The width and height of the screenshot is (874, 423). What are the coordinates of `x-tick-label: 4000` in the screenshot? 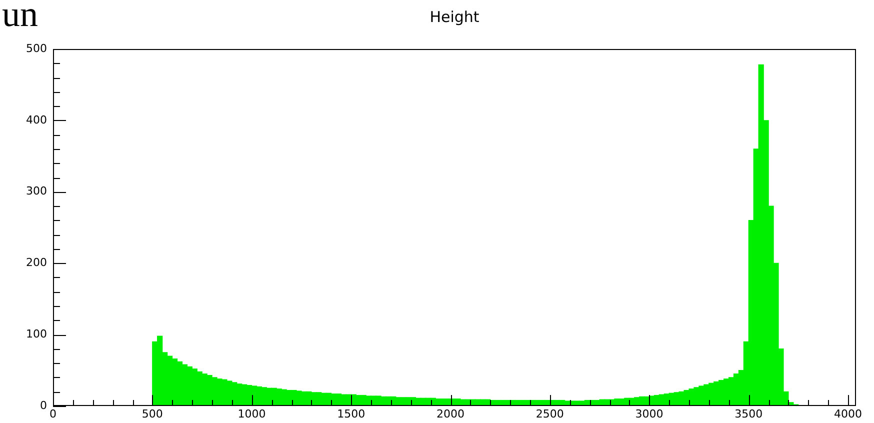 It's located at (848, 413).